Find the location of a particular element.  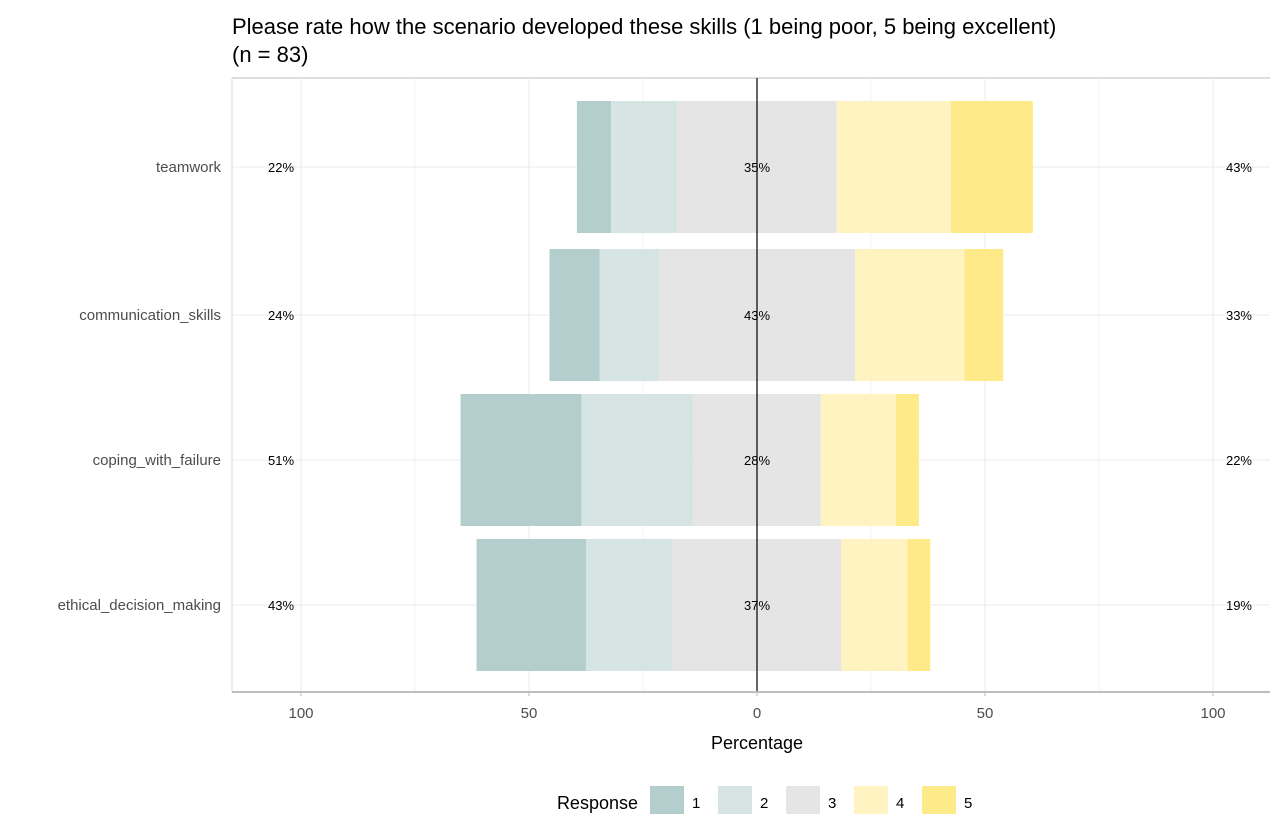

x-tick-label: 0 is located at coordinates (757, 713).